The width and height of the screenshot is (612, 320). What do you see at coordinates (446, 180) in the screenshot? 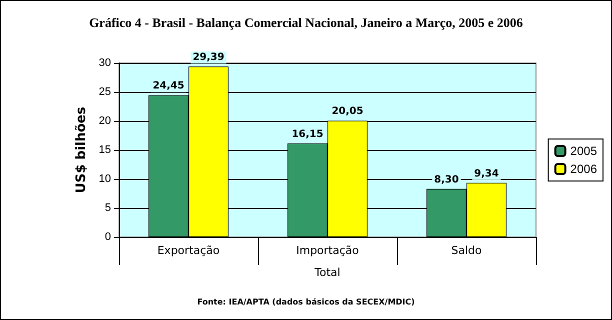
I see `data-label: 8,30` at bounding box center [446, 180].